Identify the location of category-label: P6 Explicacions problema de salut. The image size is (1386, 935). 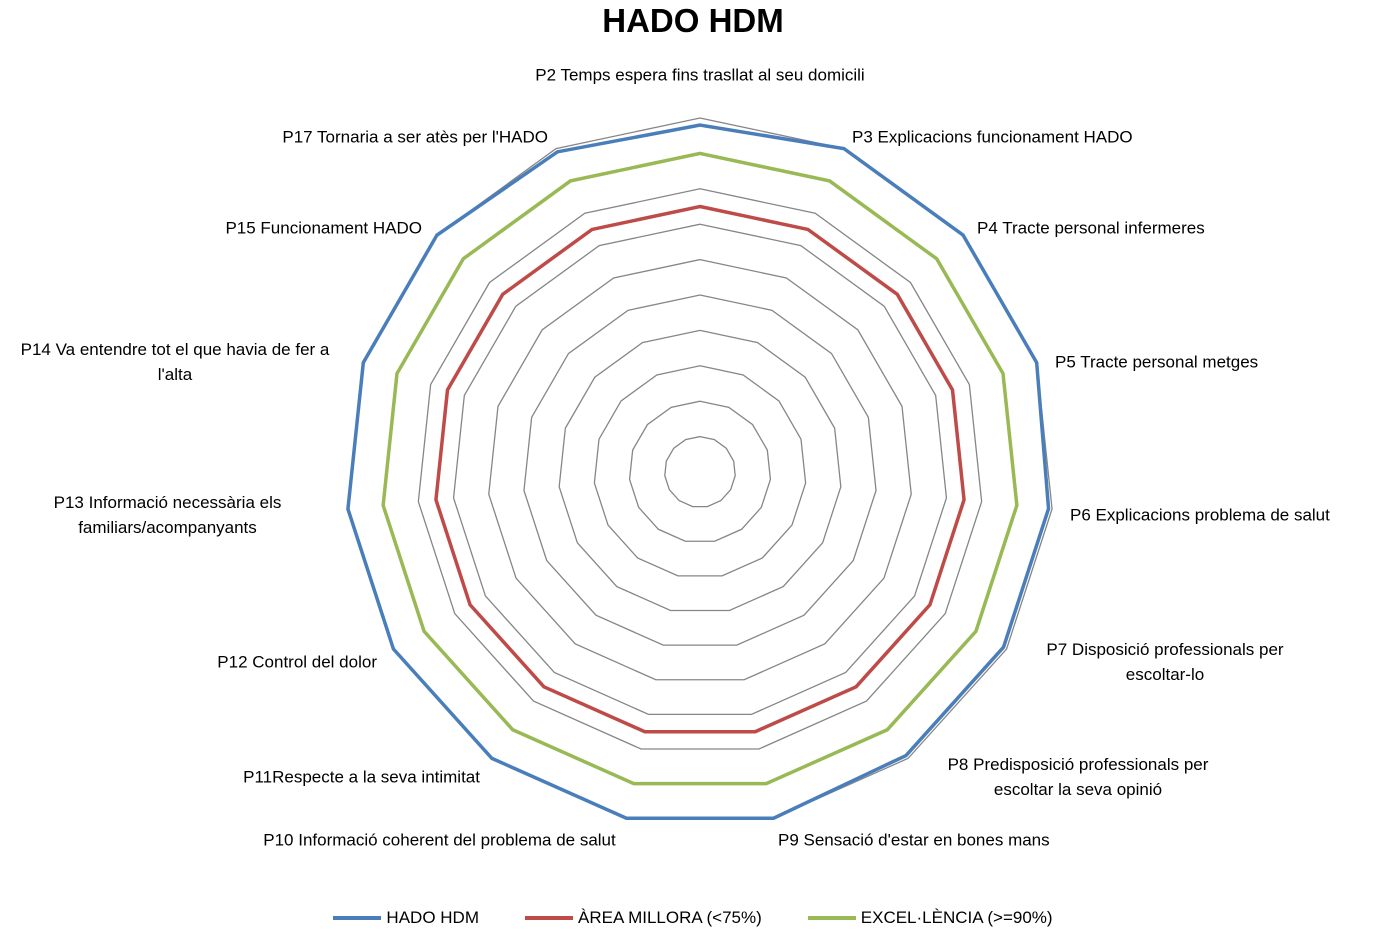
(1200, 515).